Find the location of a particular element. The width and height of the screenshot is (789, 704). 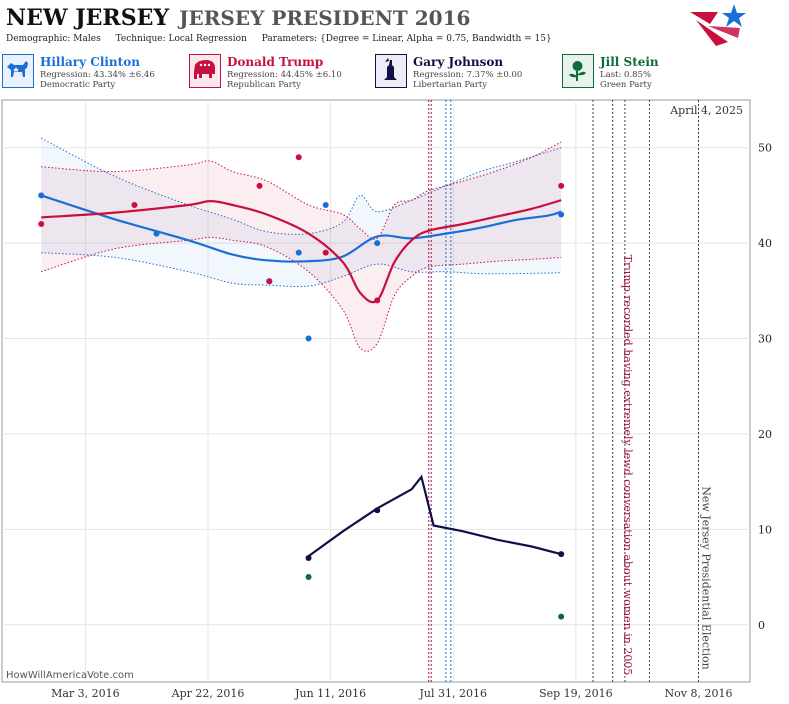

event-annotation: New Jersey Presidential Election is located at coordinates (705, 577).